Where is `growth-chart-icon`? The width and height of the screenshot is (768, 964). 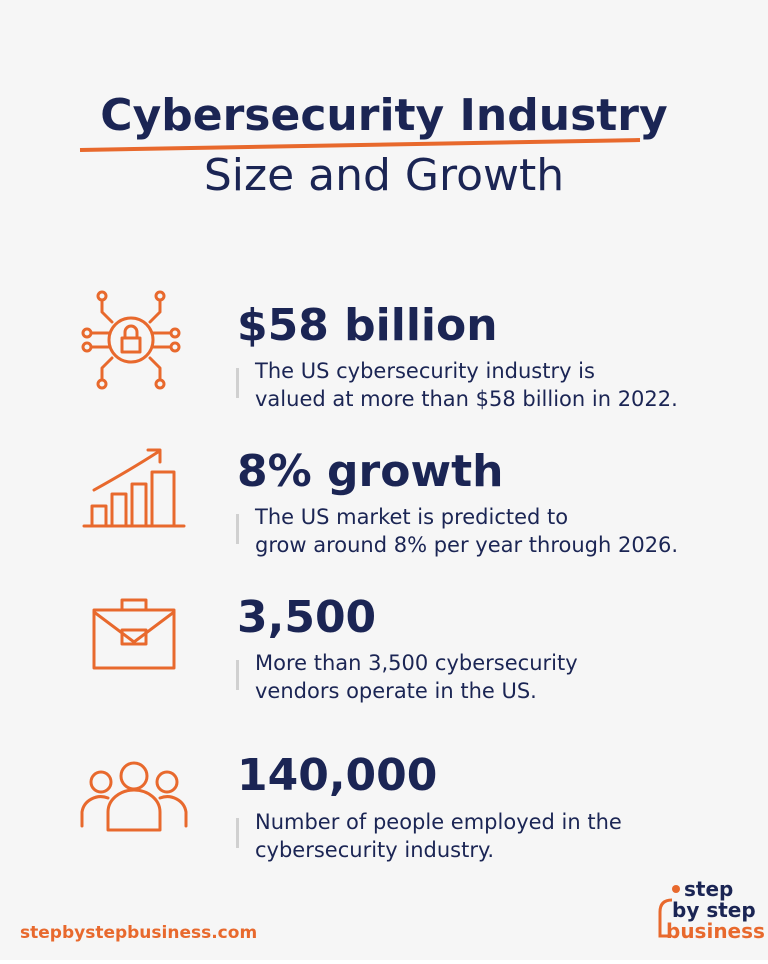
growth-chart-icon is located at coordinates (134, 488).